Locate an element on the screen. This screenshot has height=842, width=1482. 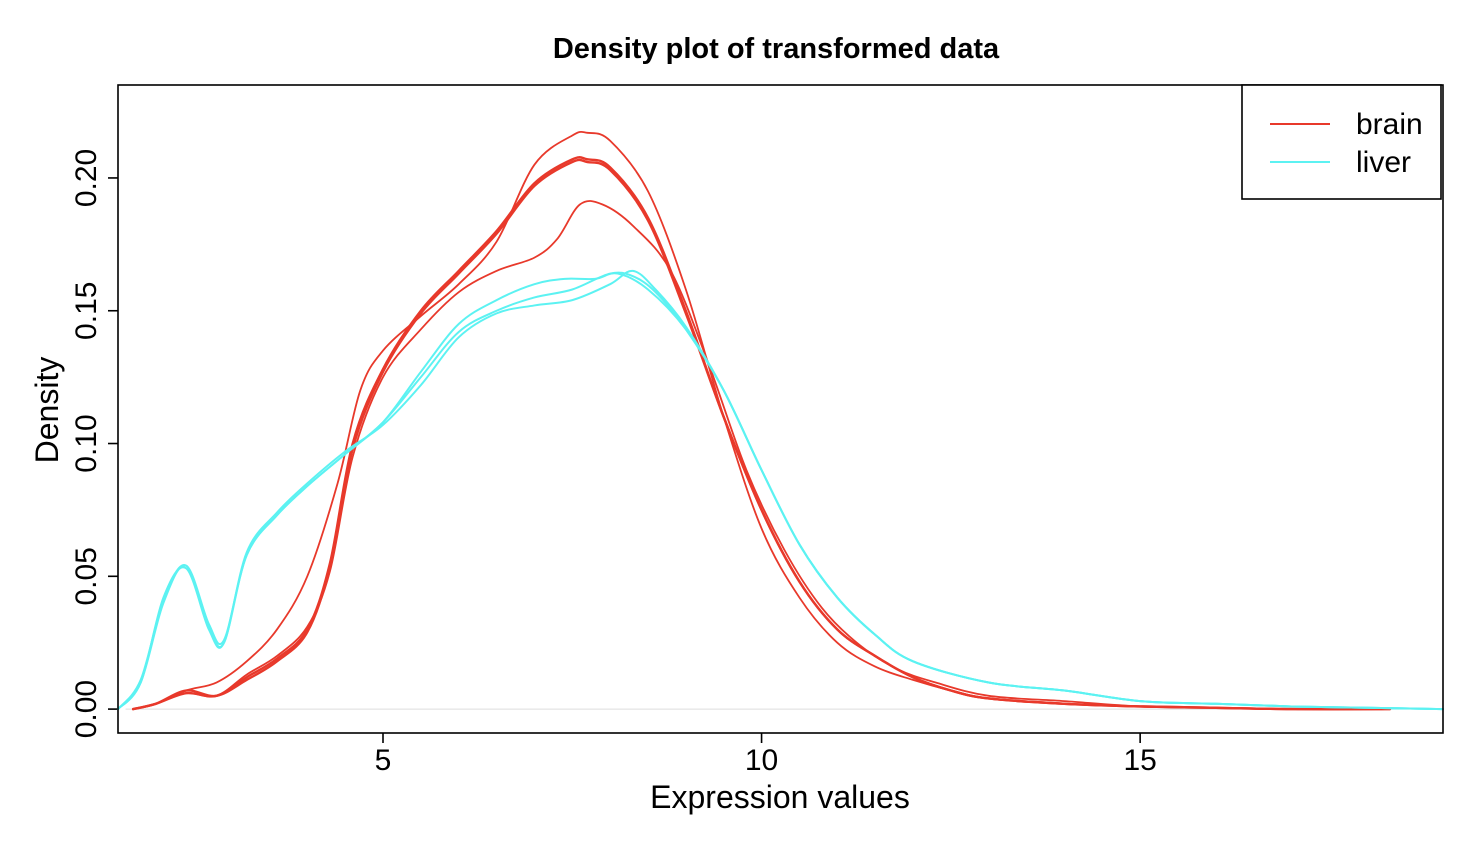
y-axis-label: Density is located at coordinates (47, 410).